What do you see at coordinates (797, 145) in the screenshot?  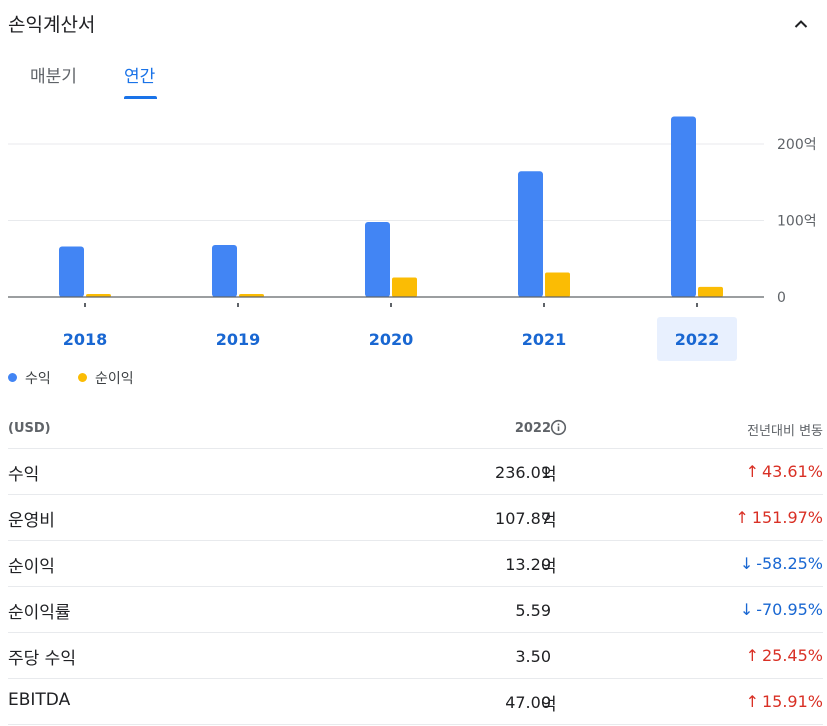 I see `y-tick-label: 200억` at bounding box center [797, 145].